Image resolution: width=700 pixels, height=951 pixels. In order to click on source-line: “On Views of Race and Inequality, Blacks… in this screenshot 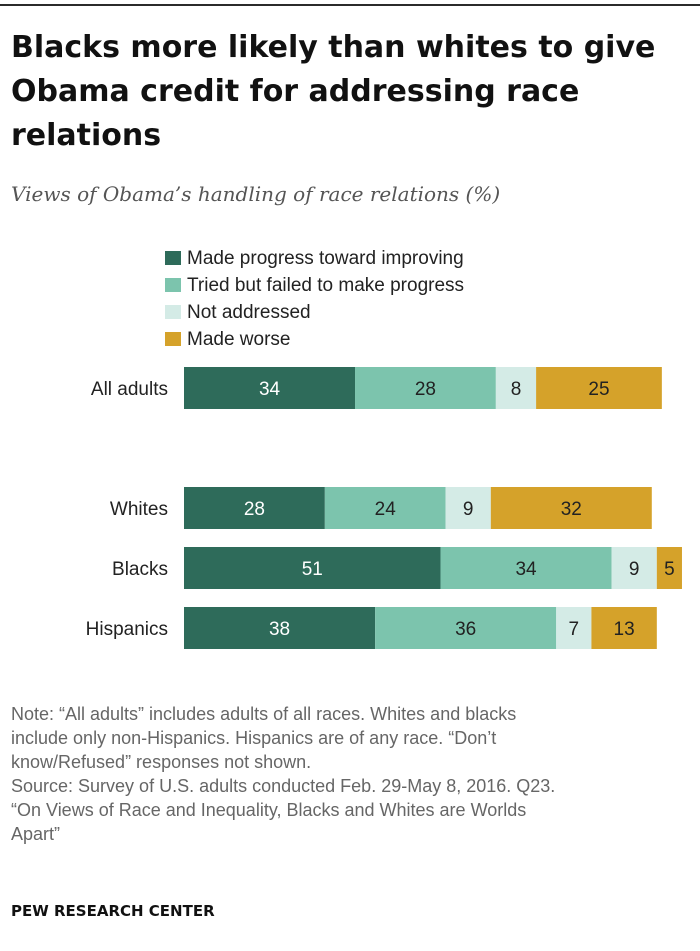, I will do `click(269, 810)`.